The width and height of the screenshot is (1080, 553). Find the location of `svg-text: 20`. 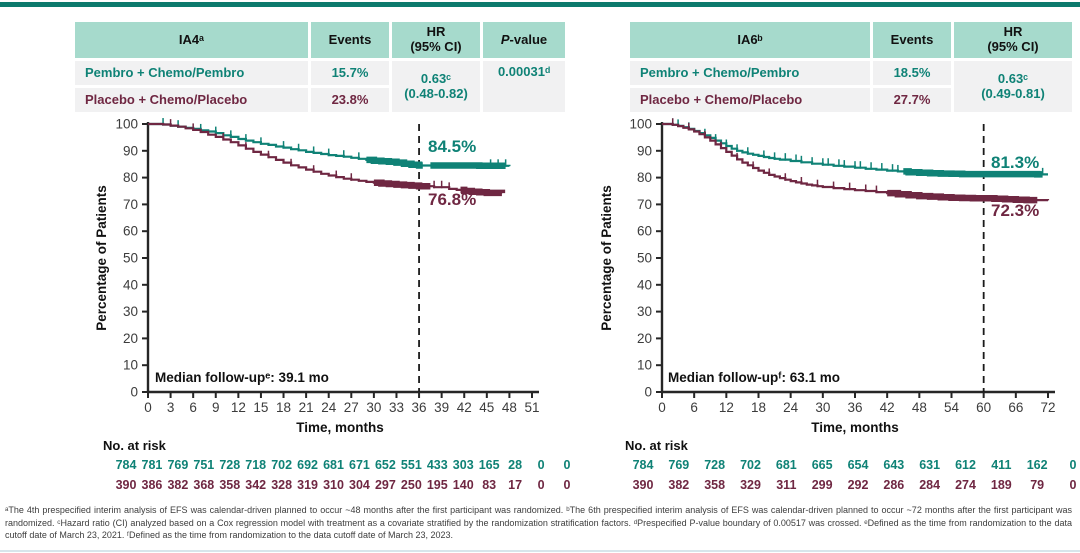

svg-text: 20 is located at coordinates (644, 338).